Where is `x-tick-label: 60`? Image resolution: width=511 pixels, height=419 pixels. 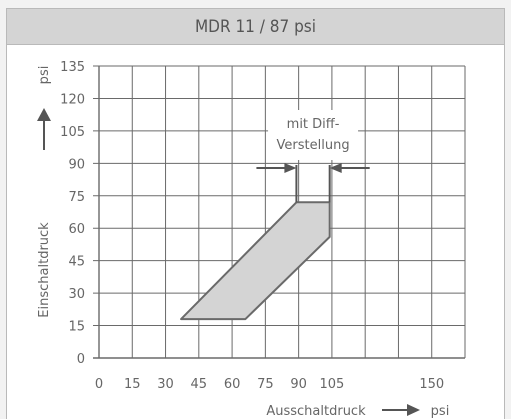 x-tick-label: 60 is located at coordinates (232, 384).